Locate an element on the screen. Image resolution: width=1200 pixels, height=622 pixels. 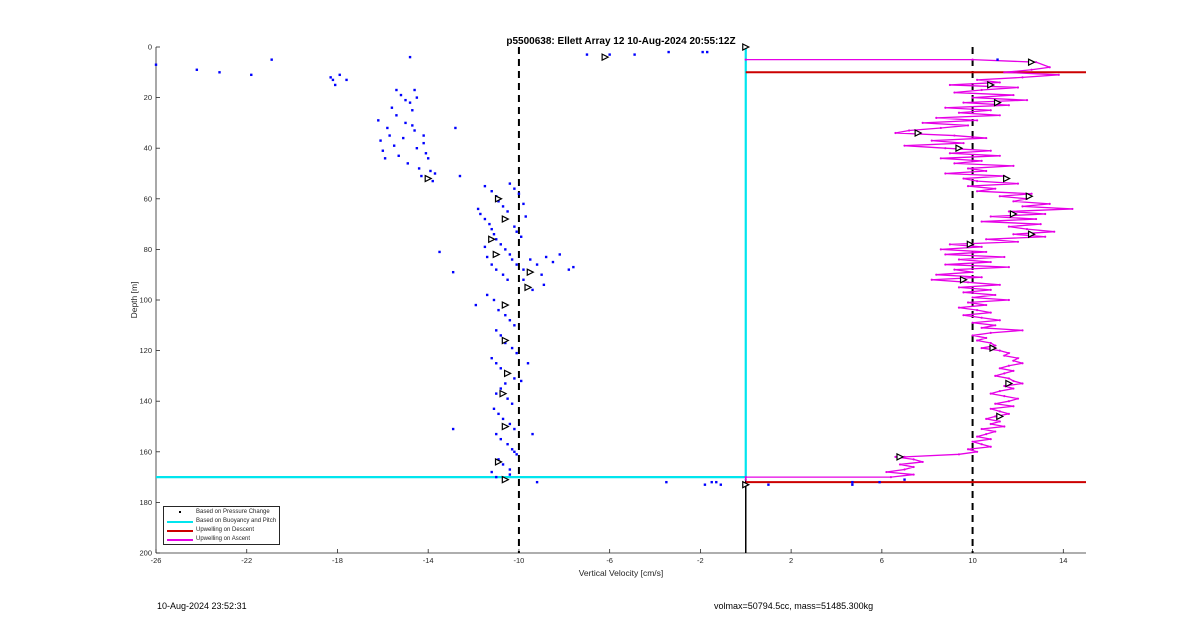
legend-label: Upwelling on Descent is located at coordinates (225, 530).